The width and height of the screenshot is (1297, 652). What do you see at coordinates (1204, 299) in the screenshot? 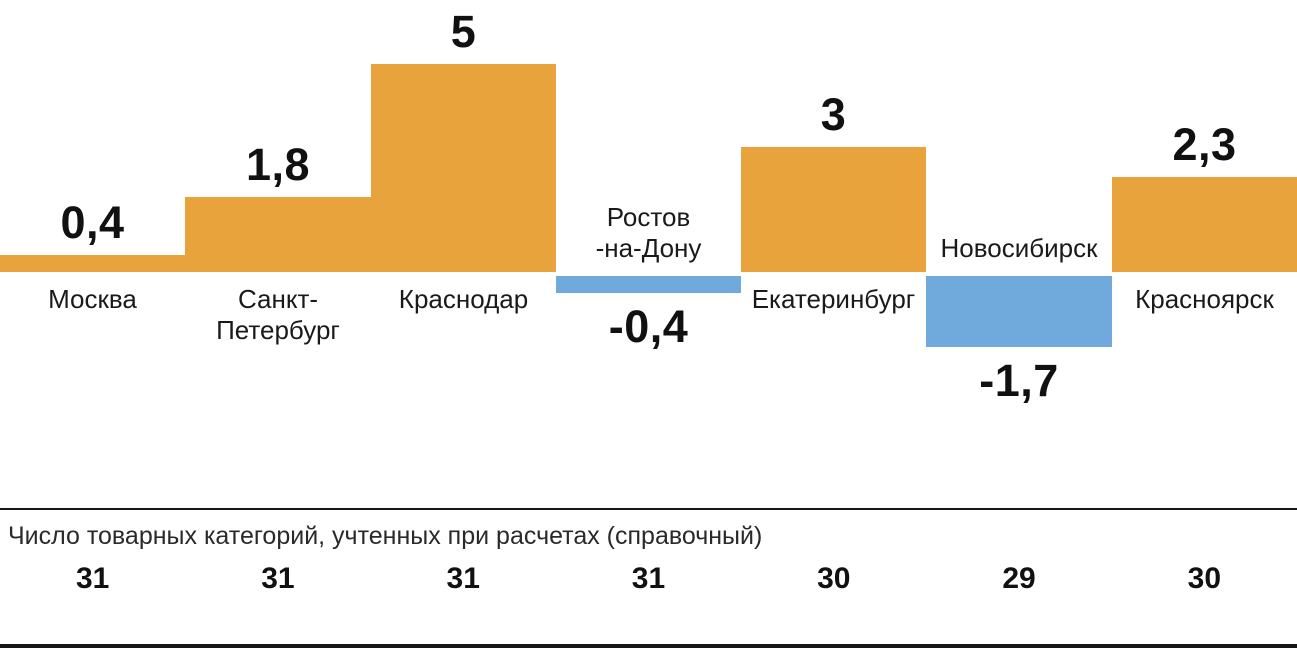
I see `category-label: Красноярск` at bounding box center [1204, 299].